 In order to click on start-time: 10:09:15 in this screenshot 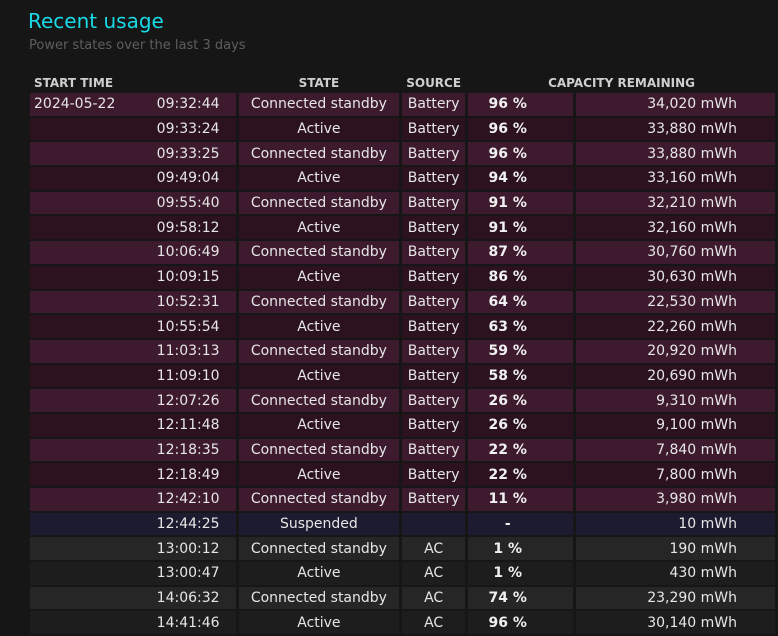, I will do `click(188, 277)`.